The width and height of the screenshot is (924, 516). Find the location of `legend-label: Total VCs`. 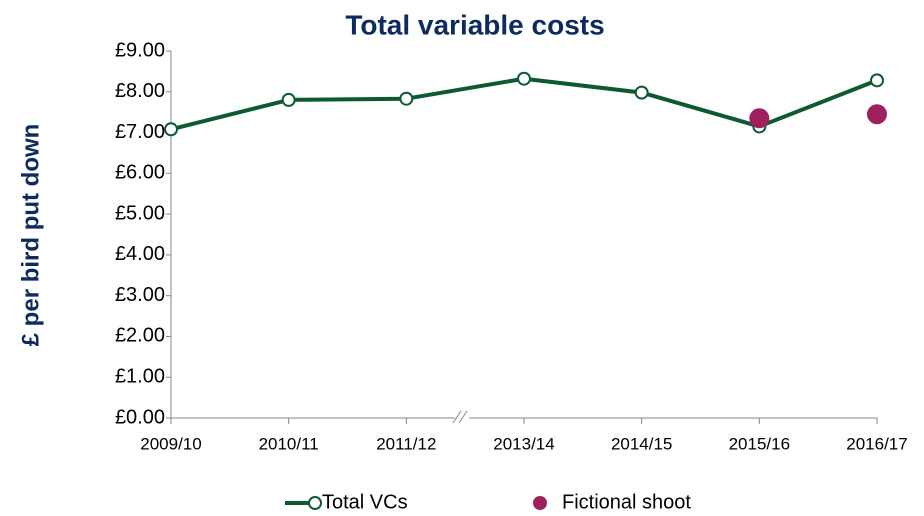

legend-label: Total VCs is located at coordinates (365, 502).